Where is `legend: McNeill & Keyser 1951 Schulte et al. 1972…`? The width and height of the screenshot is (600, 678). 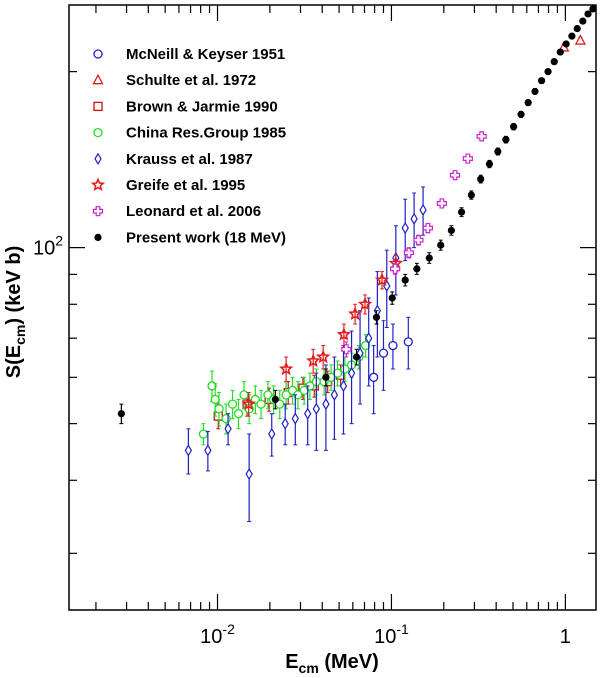
legend: McNeill & Keyser 1951 Schulte et al. 1972… is located at coordinates (188, 146).